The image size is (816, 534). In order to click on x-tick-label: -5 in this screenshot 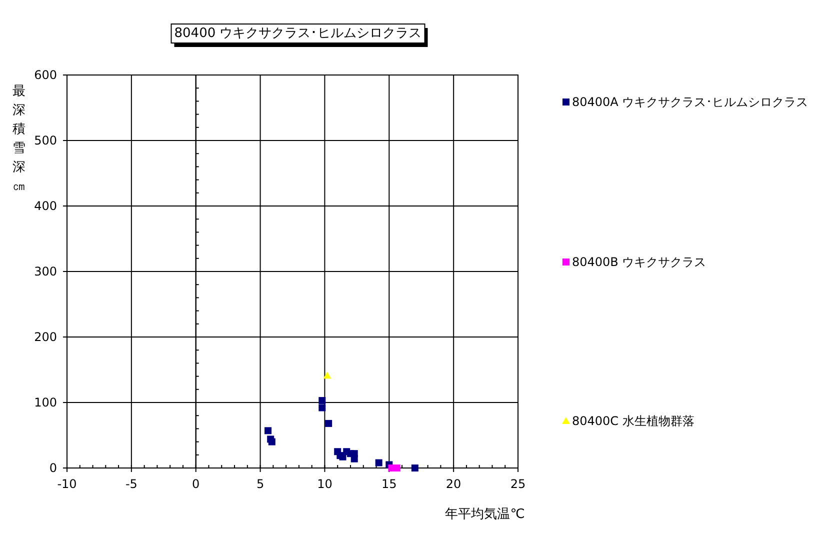, I will do `click(131, 484)`.